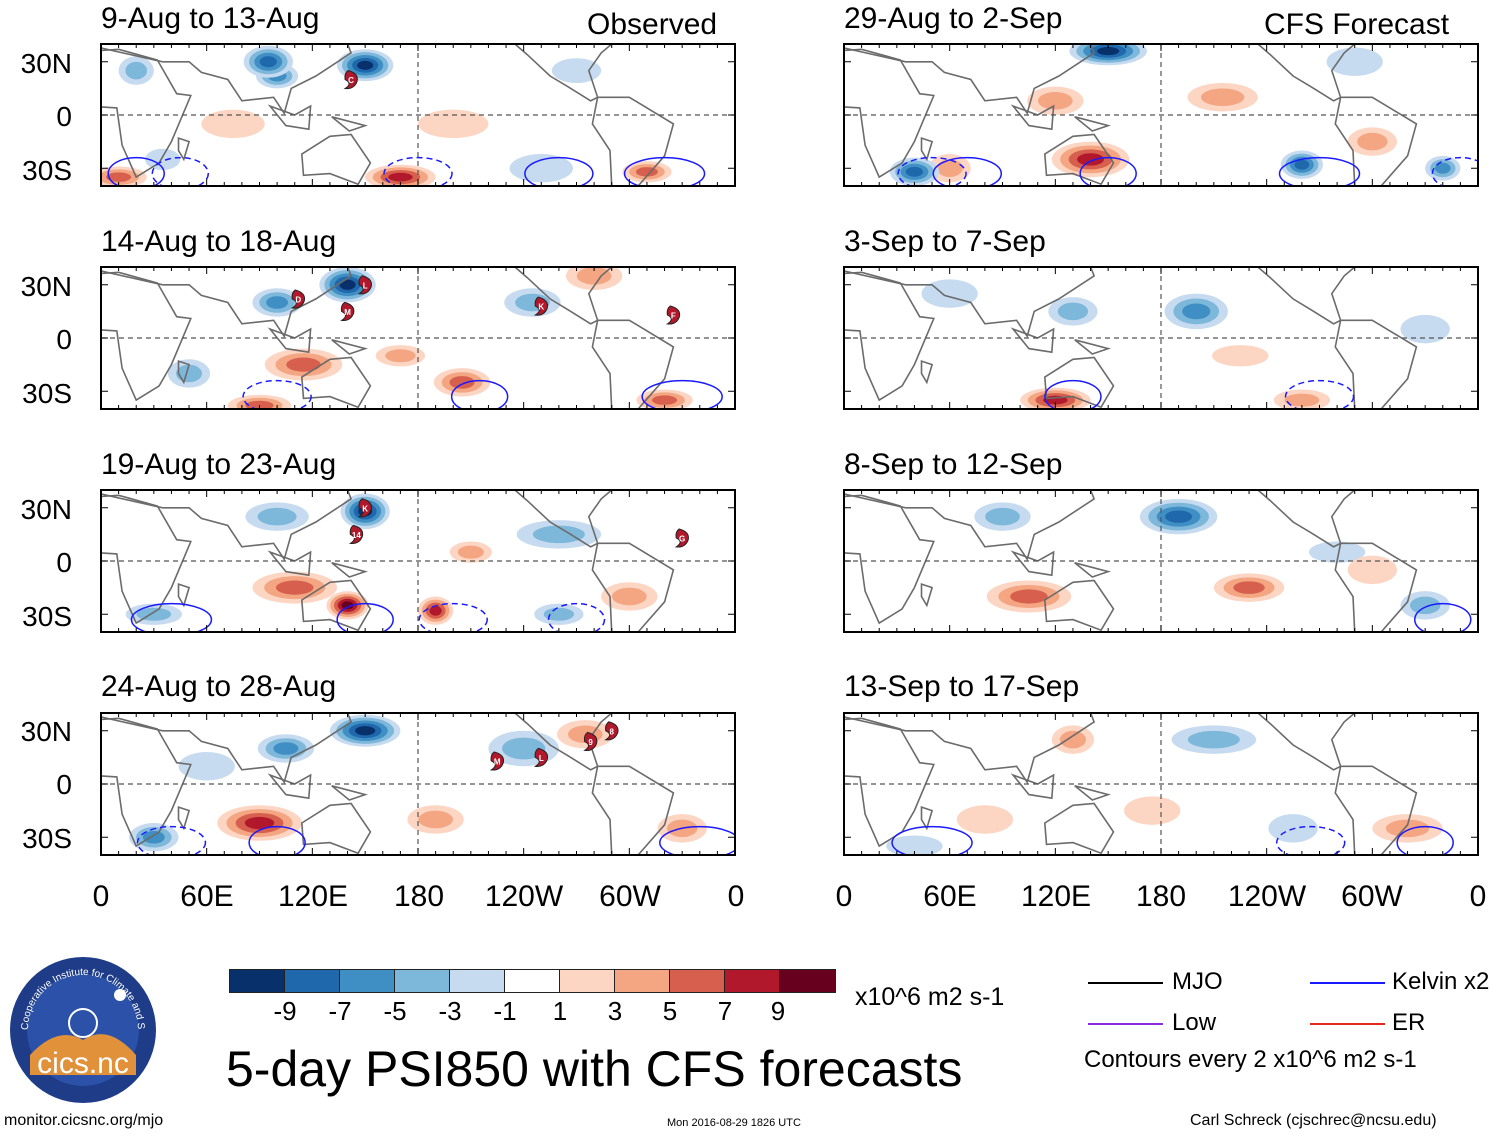  What do you see at coordinates (365, 285) in the screenshot?
I see `storm-label: L` at bounding box center [365, 285].